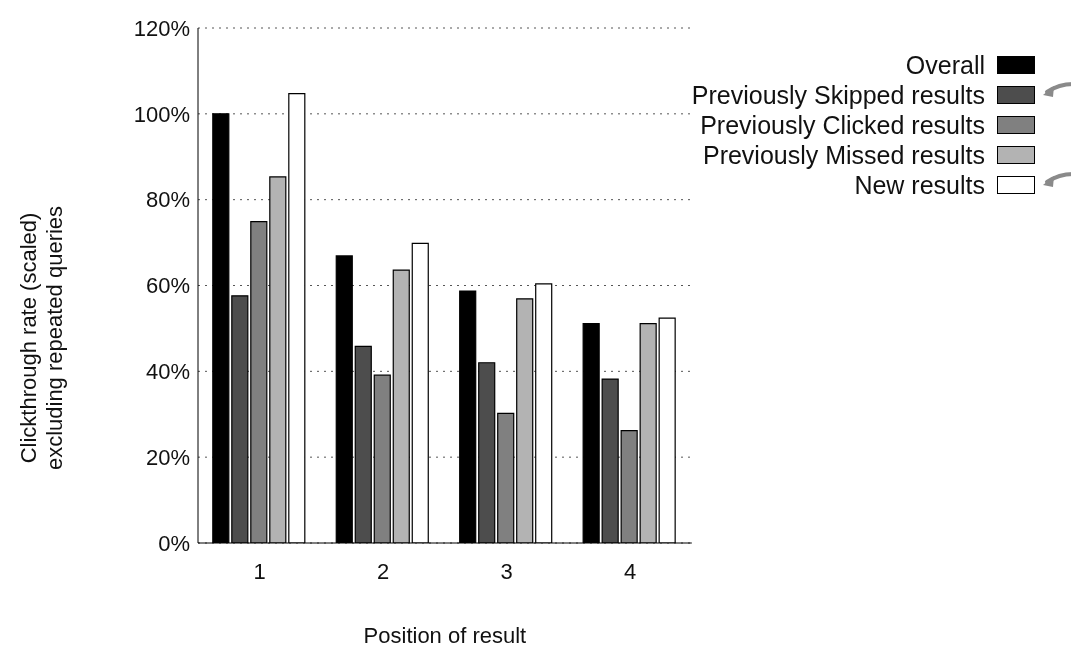 This screenshot has height=653, width=1071. I want to click on y-axis-title: Clickthrough rate (scaled) excluding repeated queries, so click(41, 338).